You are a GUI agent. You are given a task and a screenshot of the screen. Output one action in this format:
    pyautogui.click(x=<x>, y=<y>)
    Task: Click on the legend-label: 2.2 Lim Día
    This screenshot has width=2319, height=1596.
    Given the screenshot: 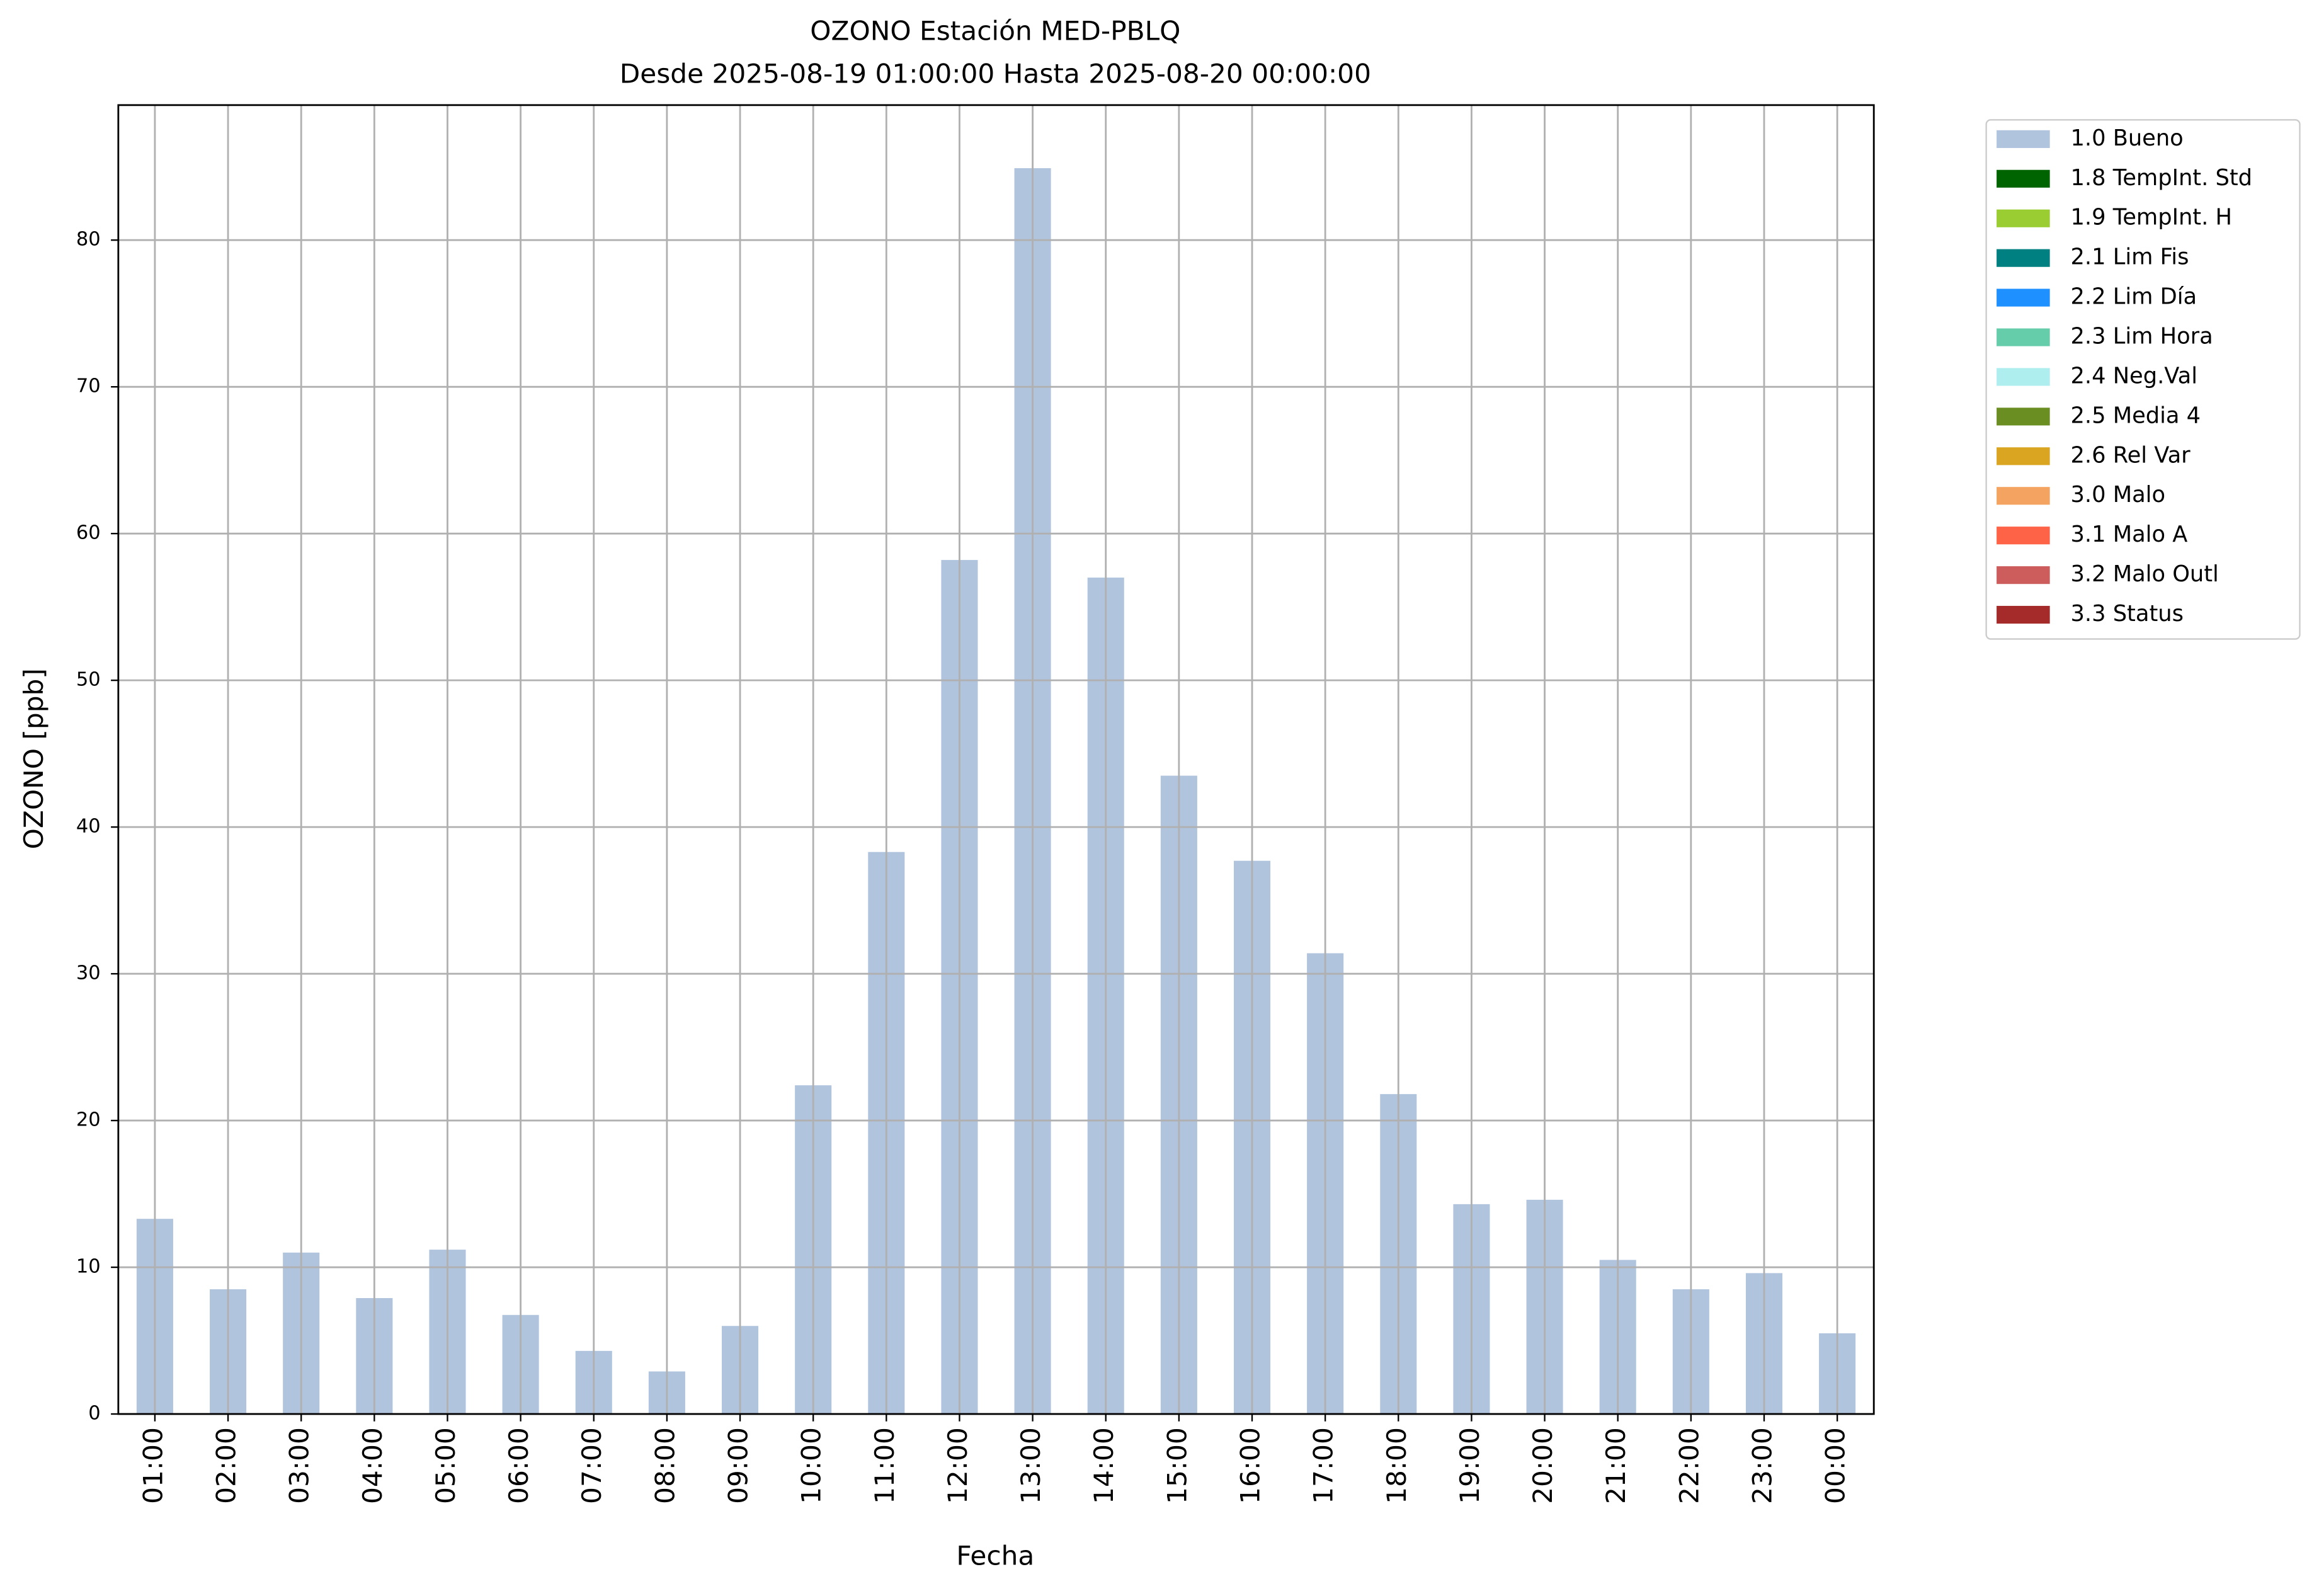 What is the action you would take?
    pyautogui.click(x=2134, y=297)
    